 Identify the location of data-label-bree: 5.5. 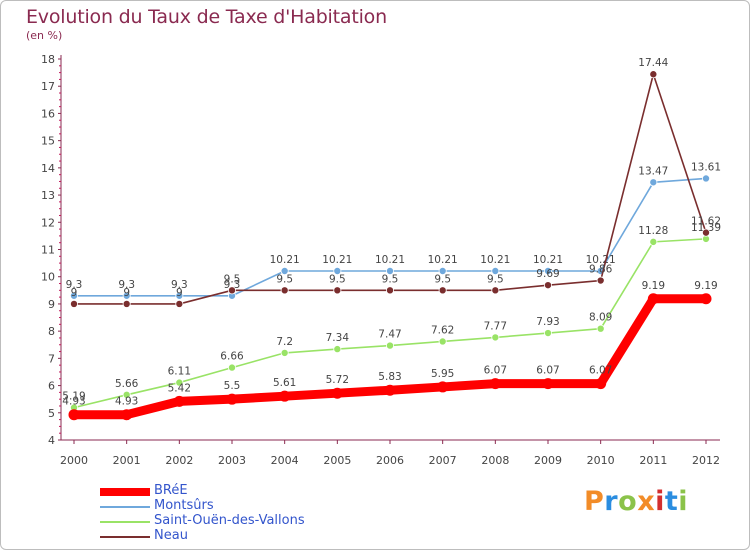
(232, 386).